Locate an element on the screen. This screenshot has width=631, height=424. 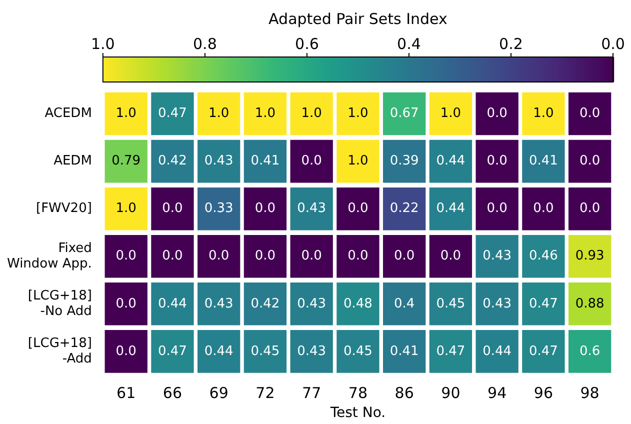
y-tick-label: [LCG+18] -Add is located at coordinates (60, 351).